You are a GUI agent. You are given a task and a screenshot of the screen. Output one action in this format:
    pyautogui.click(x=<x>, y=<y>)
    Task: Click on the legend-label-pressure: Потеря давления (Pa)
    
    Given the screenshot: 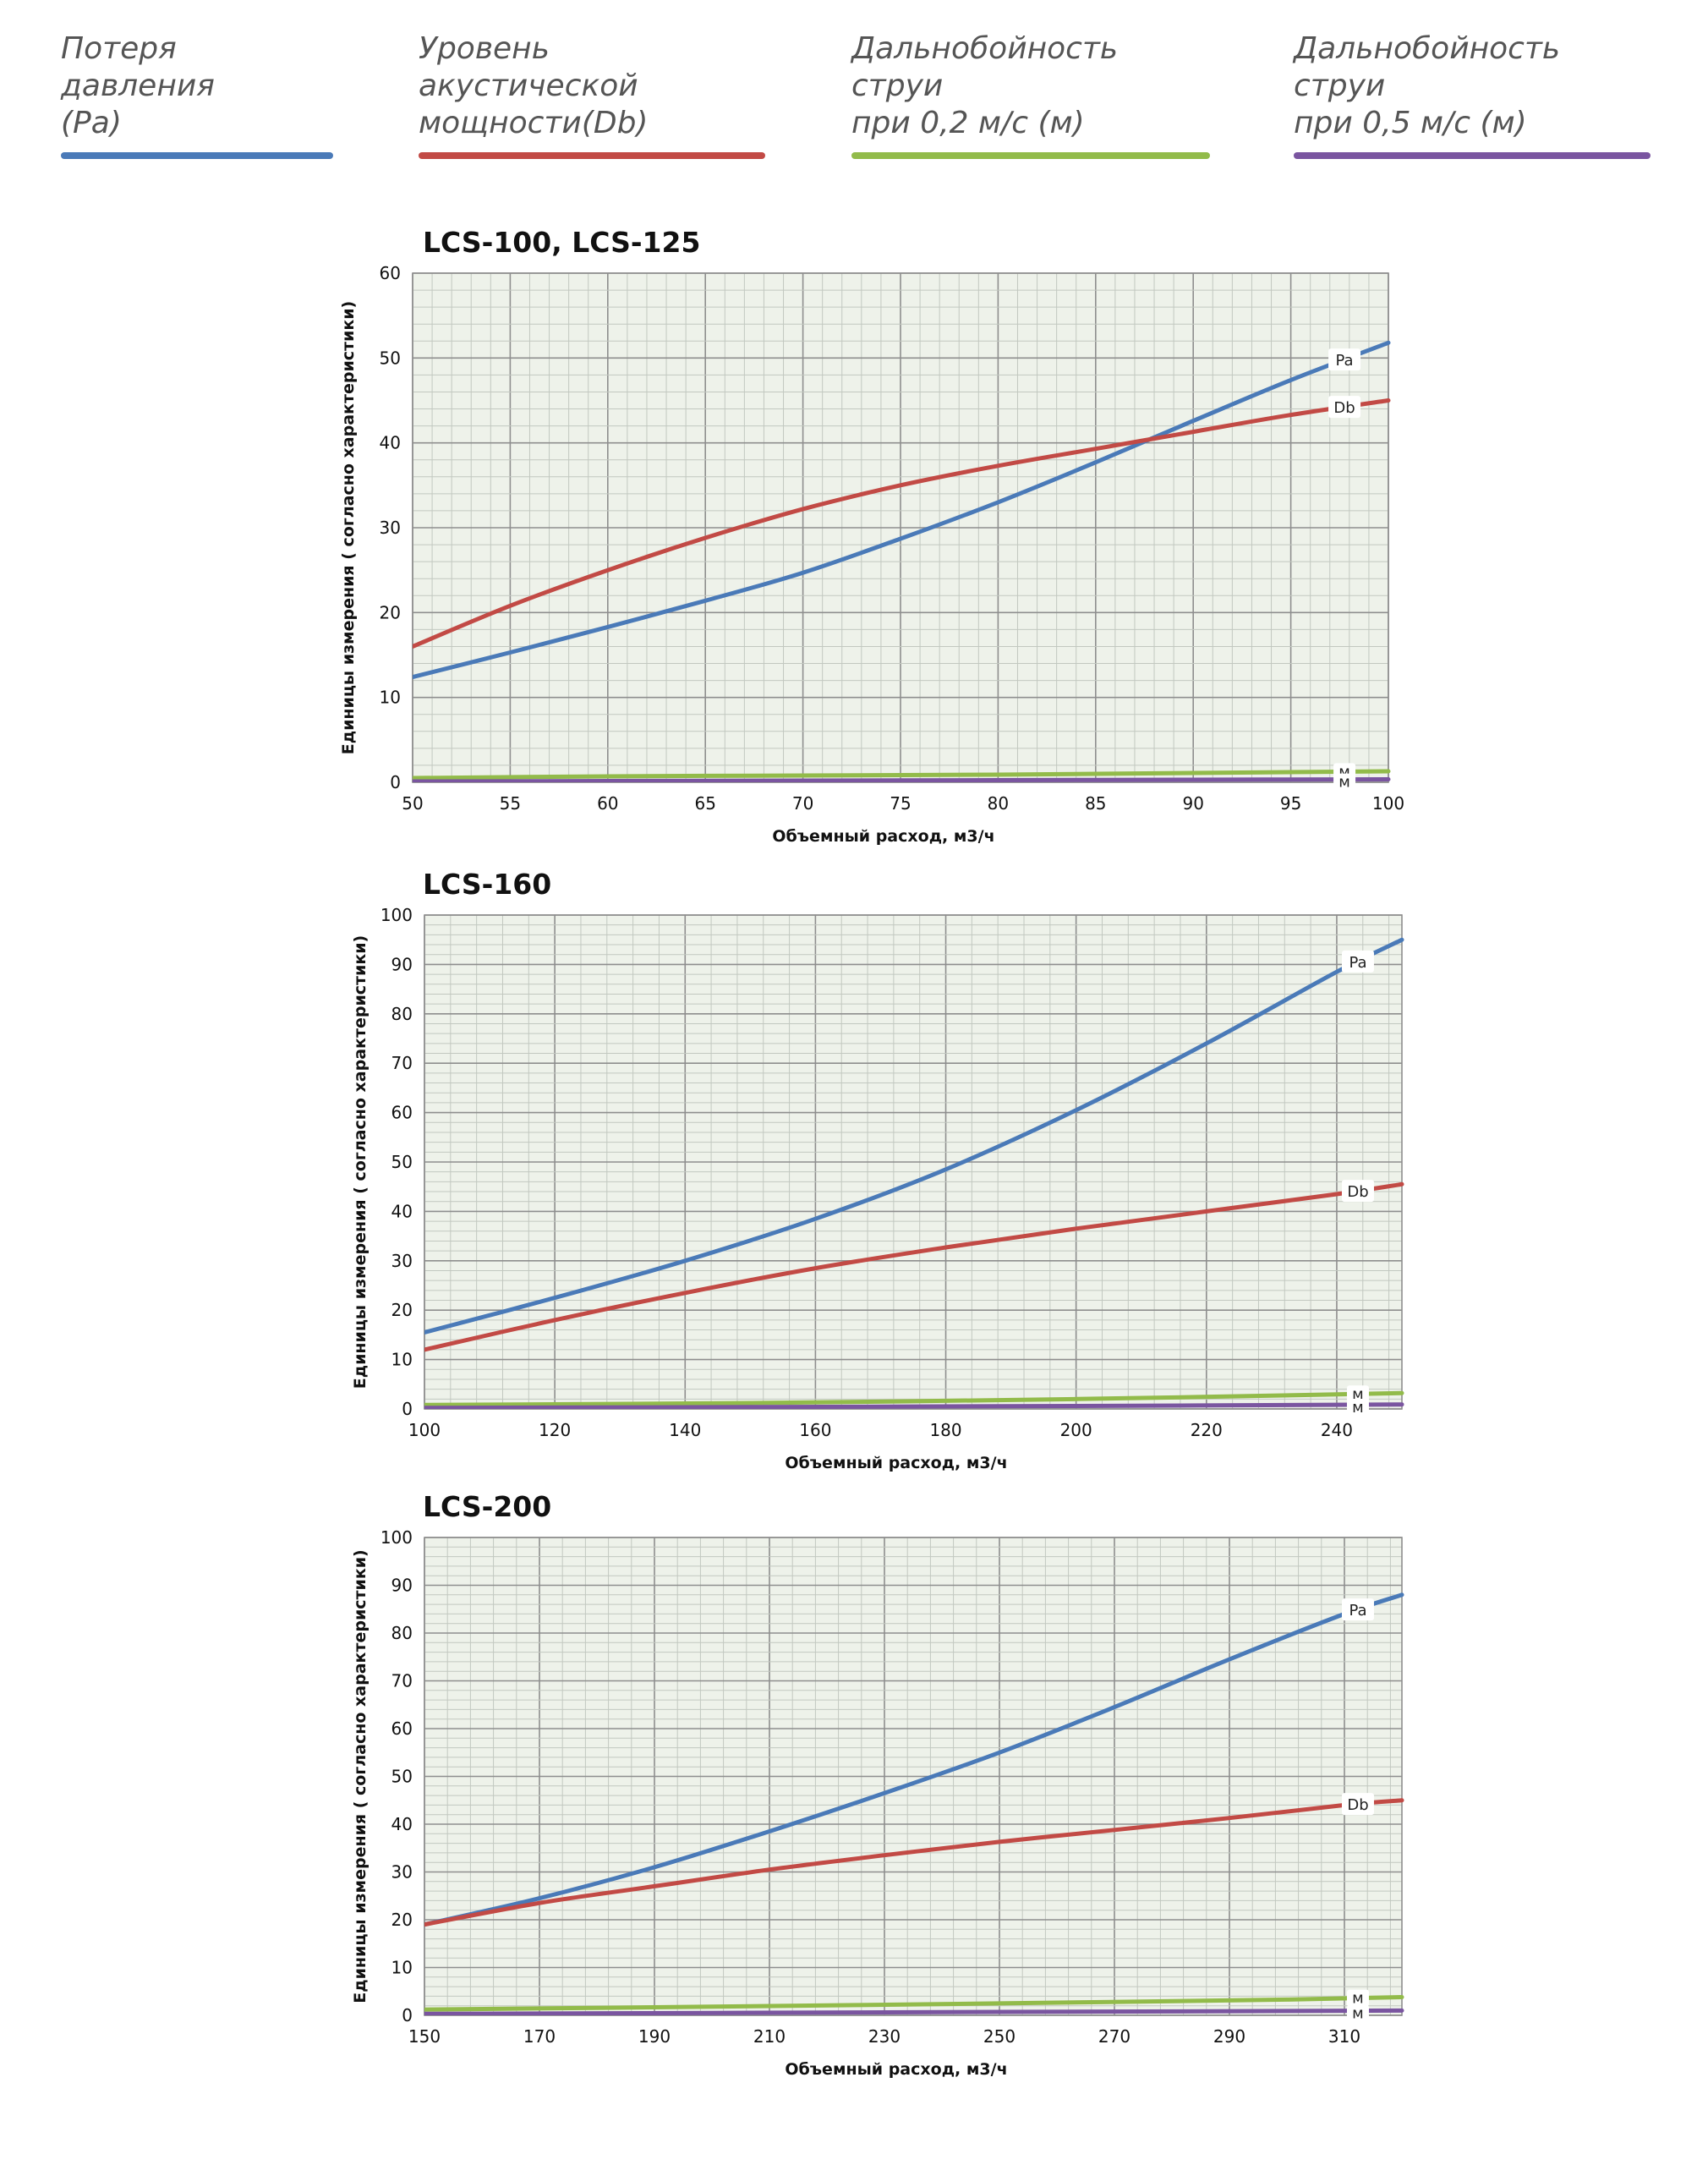 What is the action you would take?
    pyautogui.click(x=197, y=86)
    